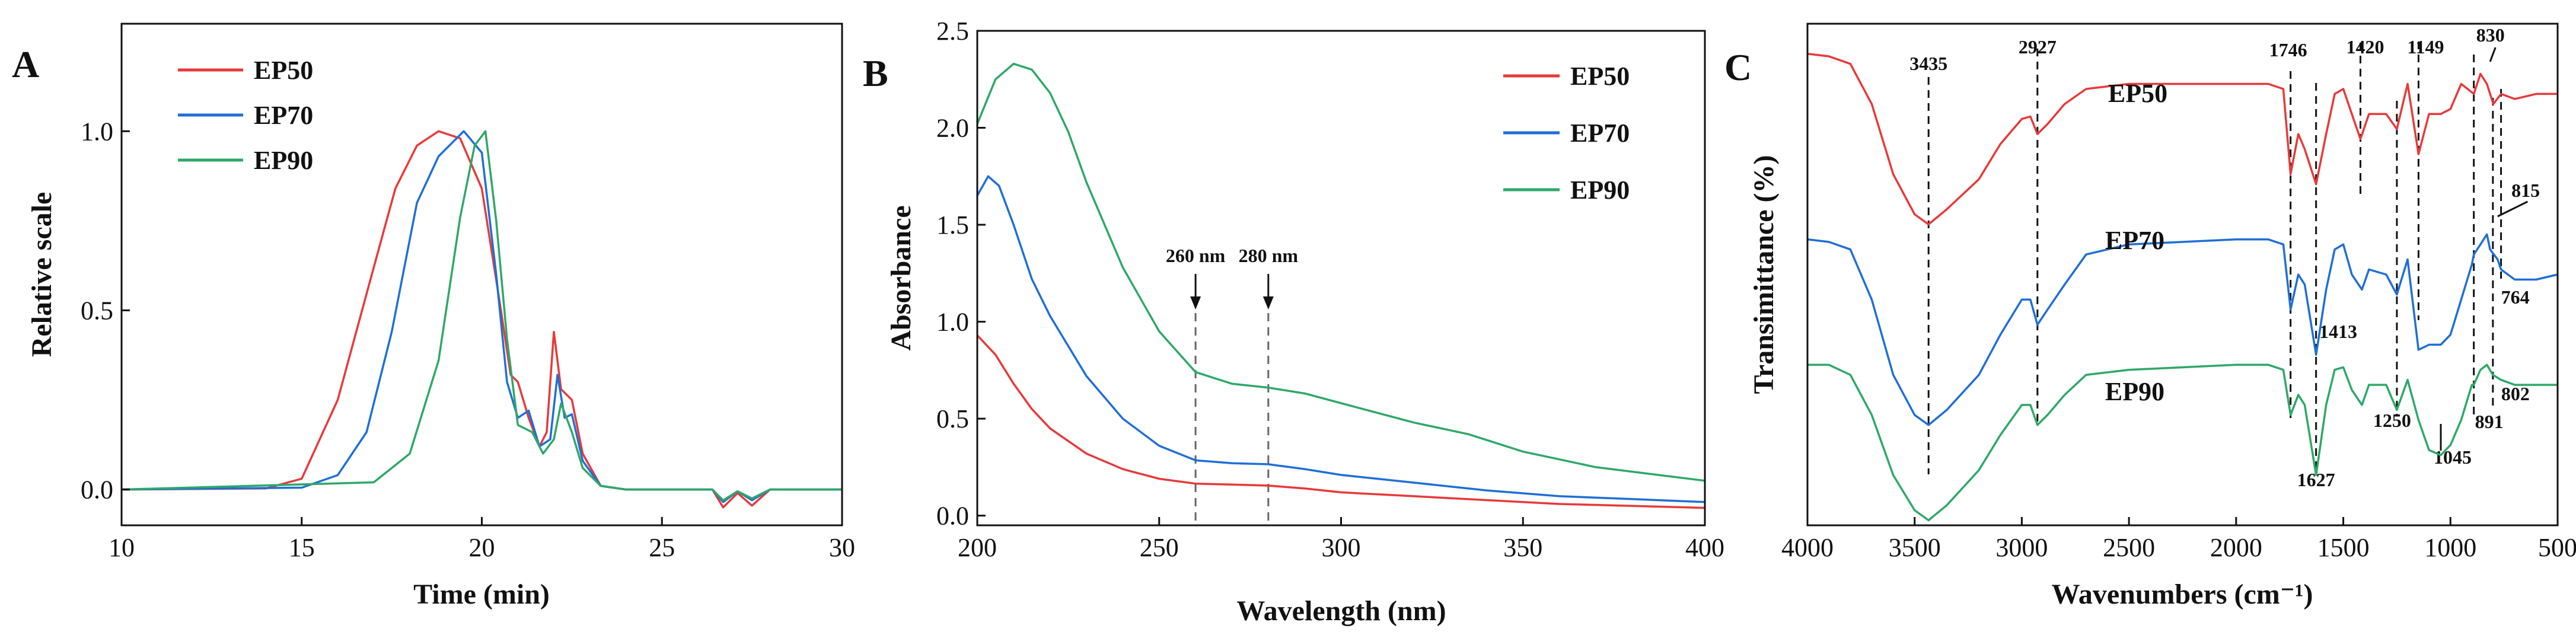 This screenshot has height=635, width=2576. What do you see at coordinates (42, 275) in the screenshot?
I see `panel-a-ylabel: Relative scale` at bounding box center [42, 275].